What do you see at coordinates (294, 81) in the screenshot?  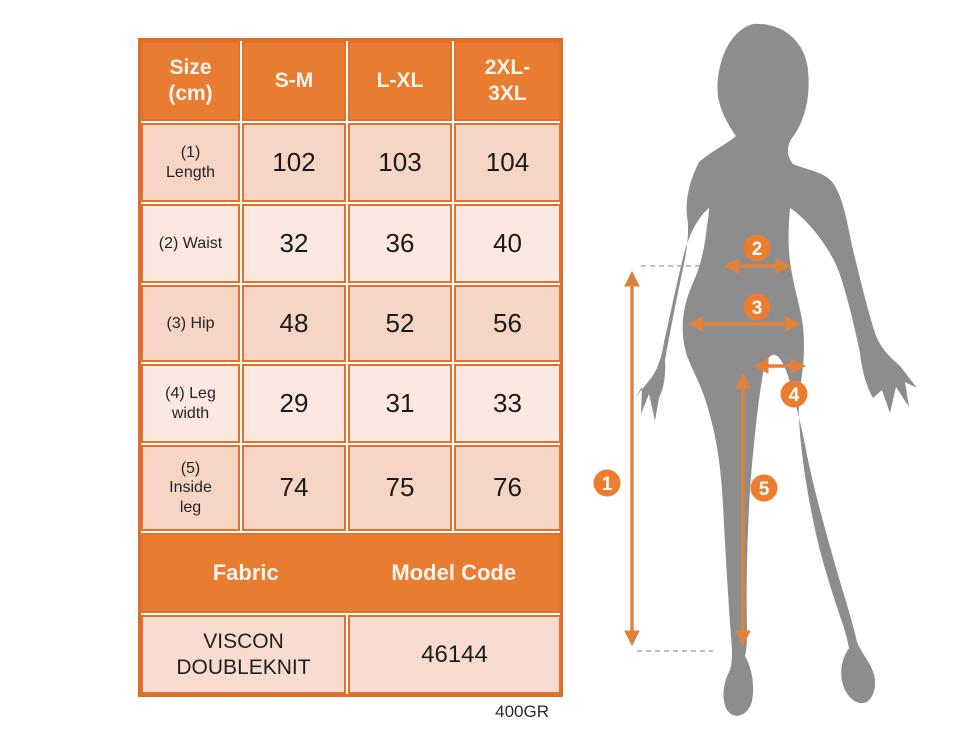 I see `header-s-m: S-M` at bounding box center [294, 81].